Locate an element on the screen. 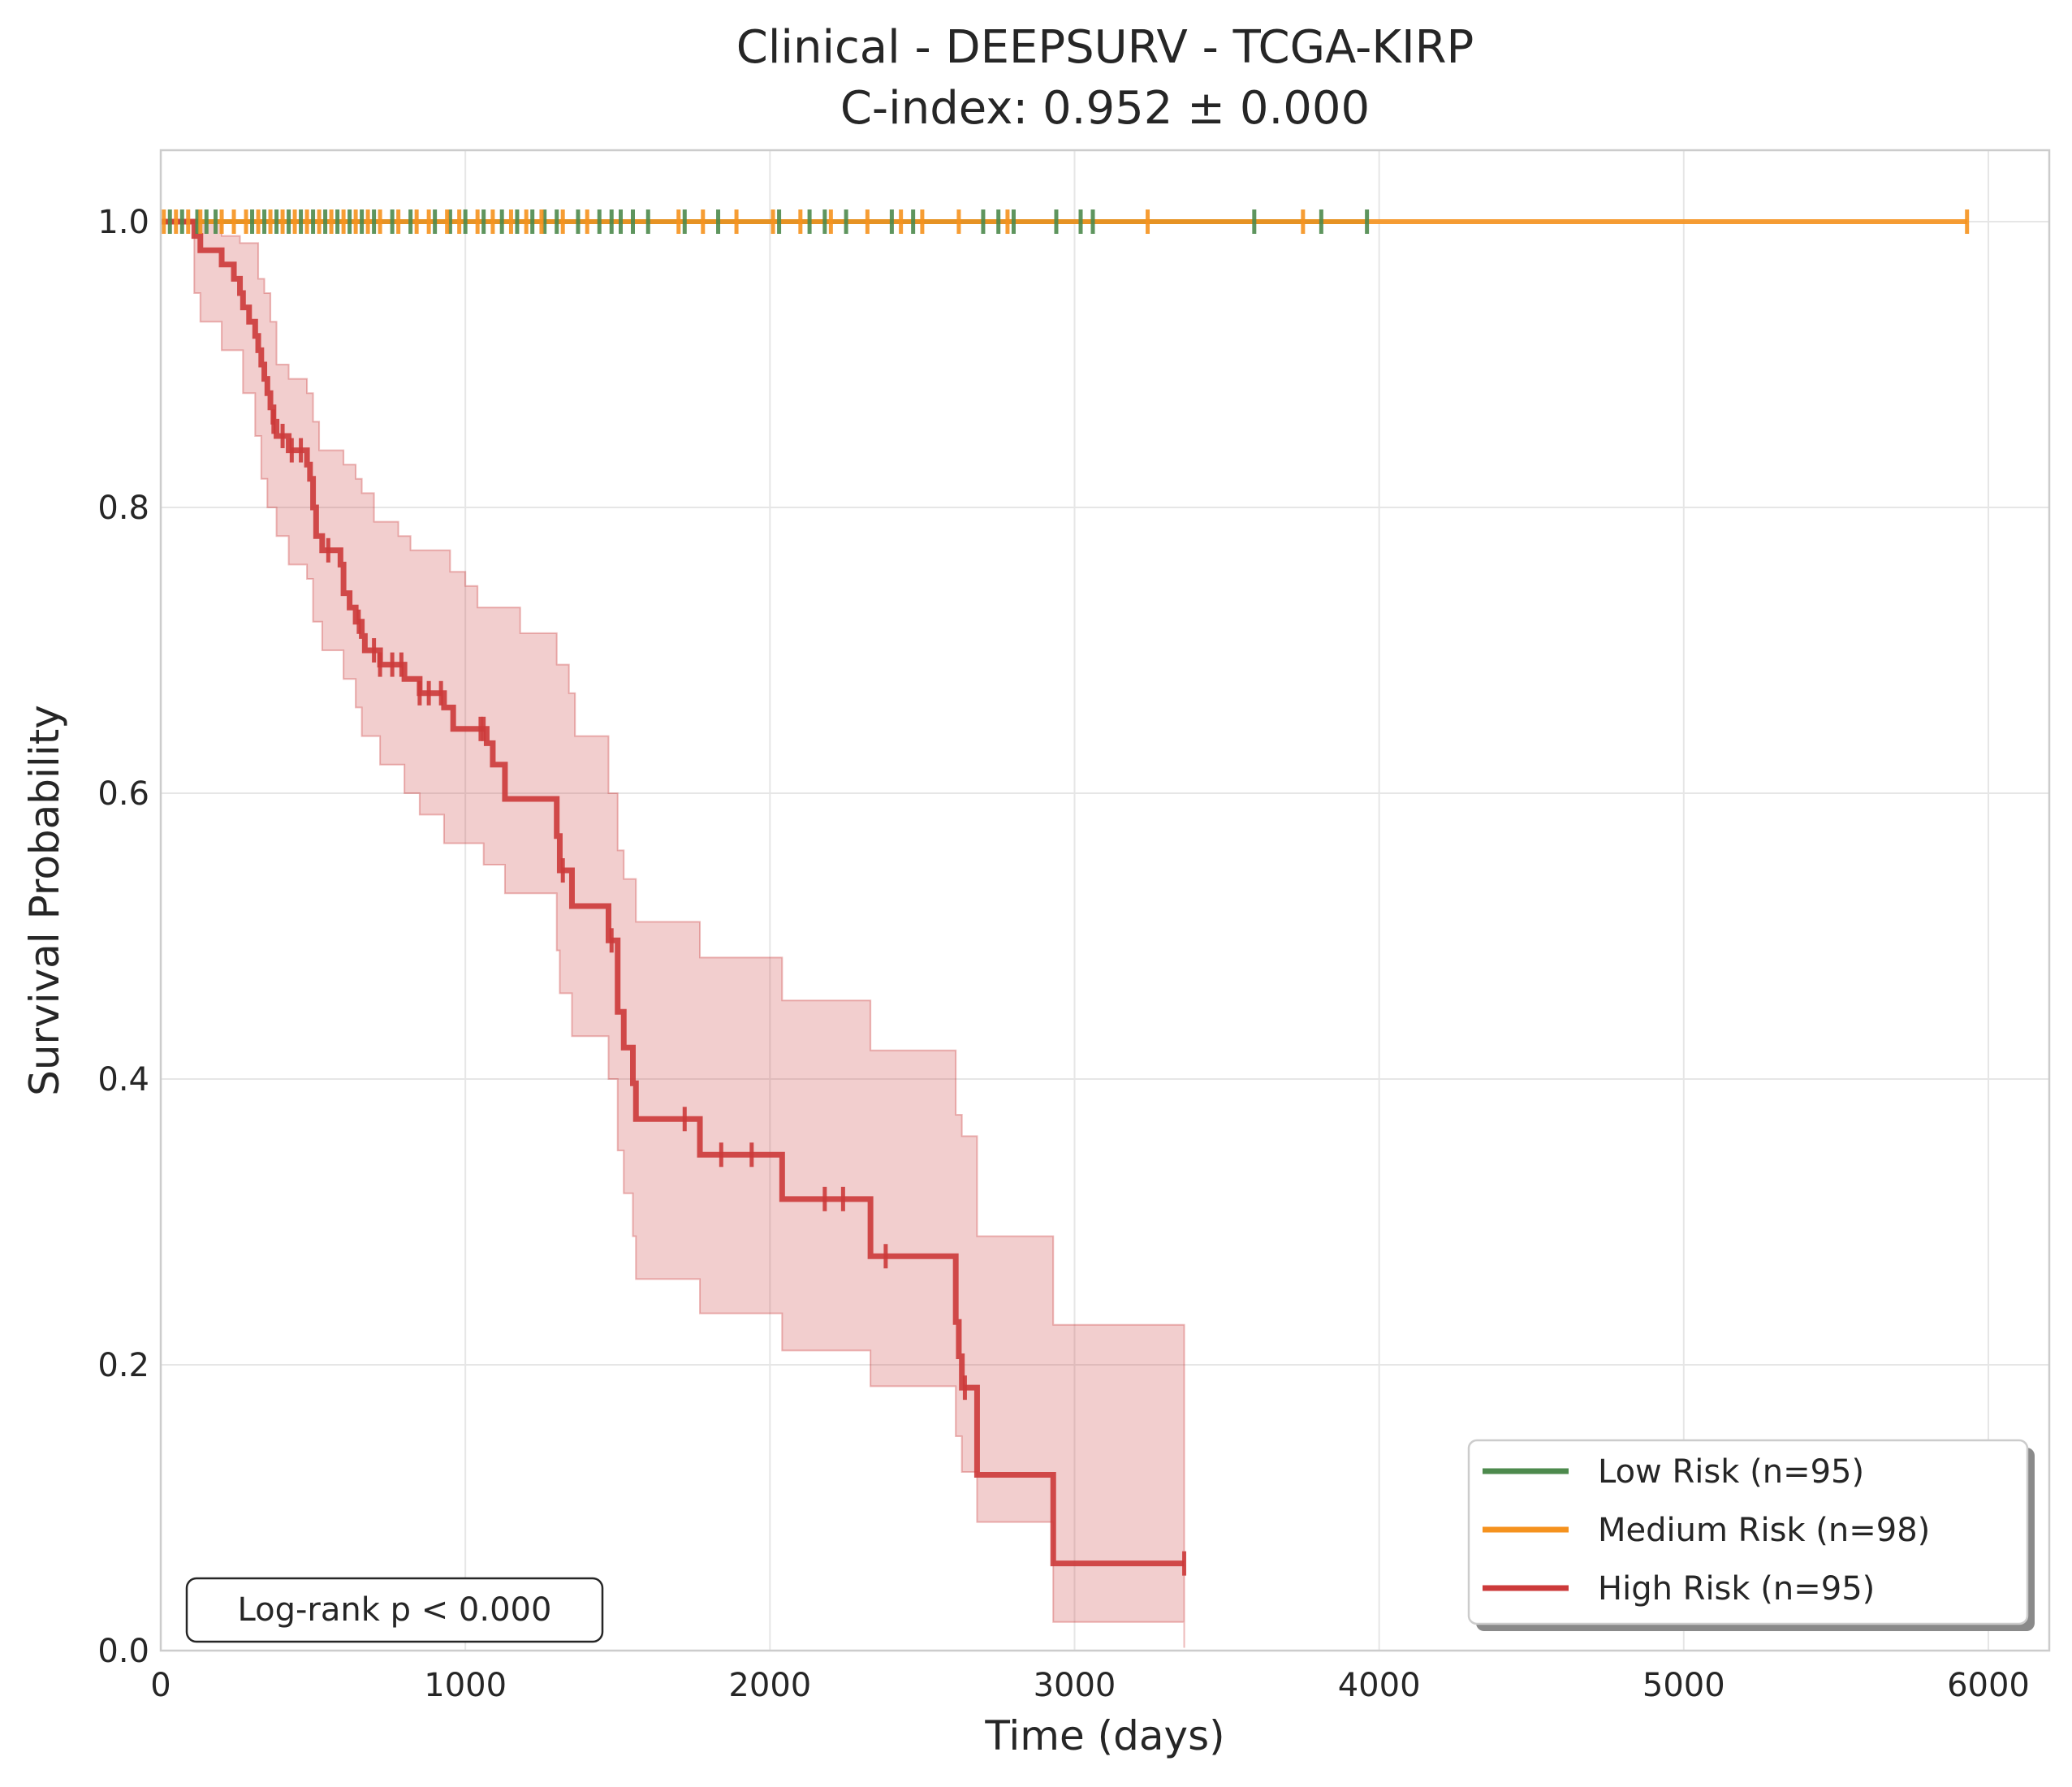 The height and width of the screenshot is (1787, 2072). x-tick-label: 6000 is located at coordinates (1988, 1685).